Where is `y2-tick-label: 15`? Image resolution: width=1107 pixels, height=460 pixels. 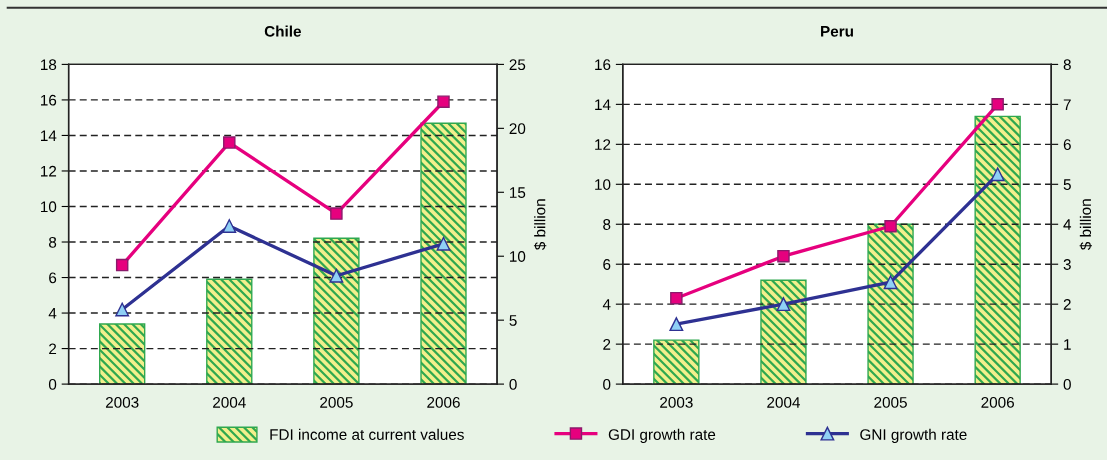 y2-tick-label: 15 is located at coordinates (518, 192).